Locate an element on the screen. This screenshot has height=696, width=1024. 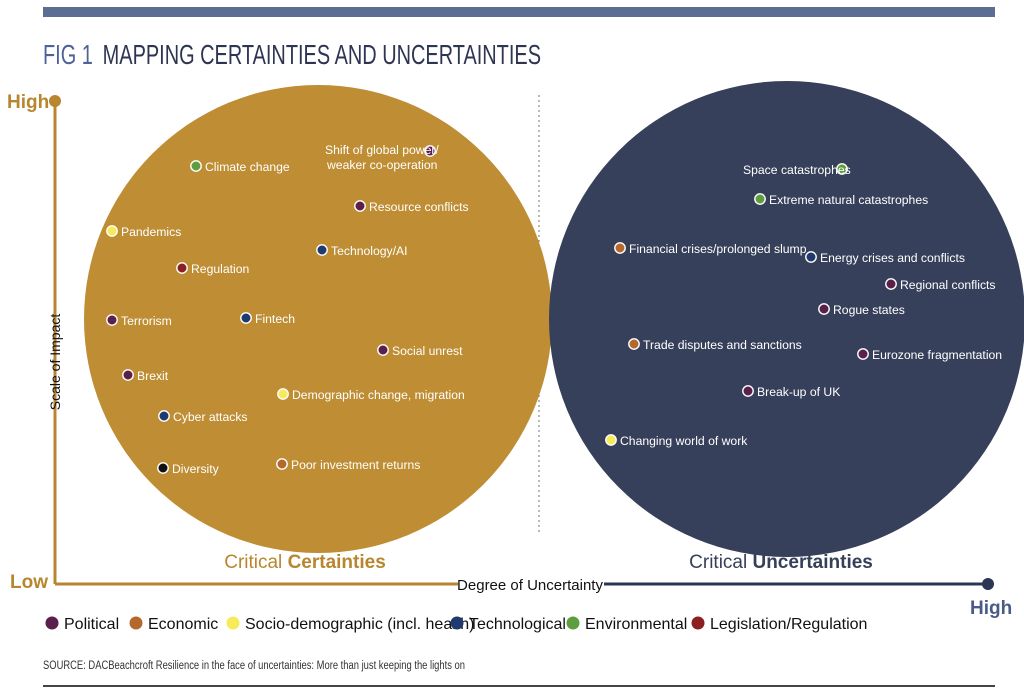
legend-label: Technological is located at coordinates (517, 624).